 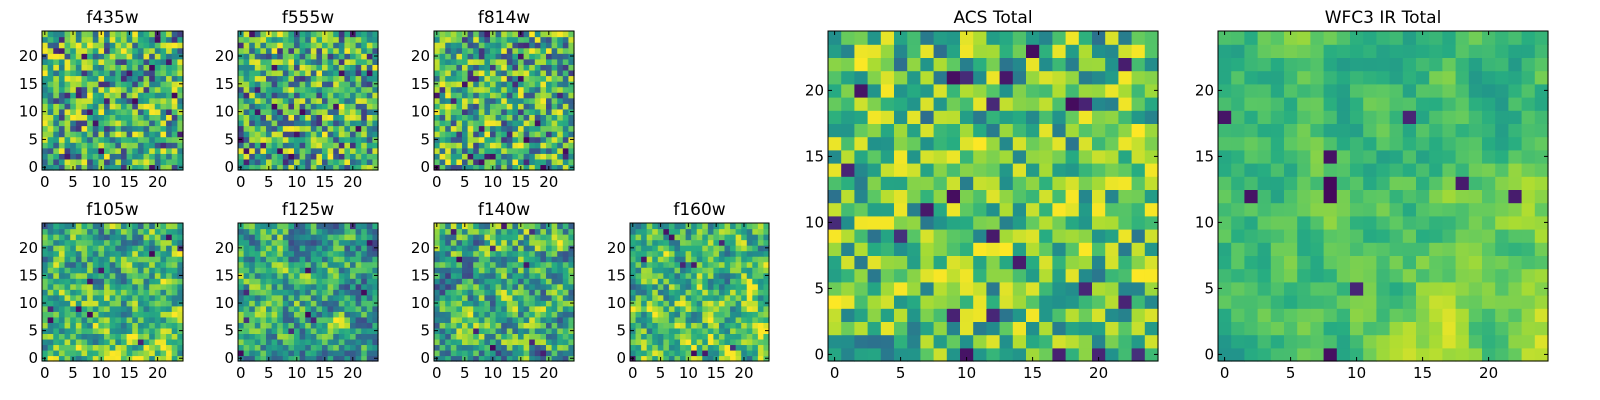 What do you see at coordinates (548, 182) in the screenshot?
I see `x-tick-label: 20` at bounding box center [548, 182].